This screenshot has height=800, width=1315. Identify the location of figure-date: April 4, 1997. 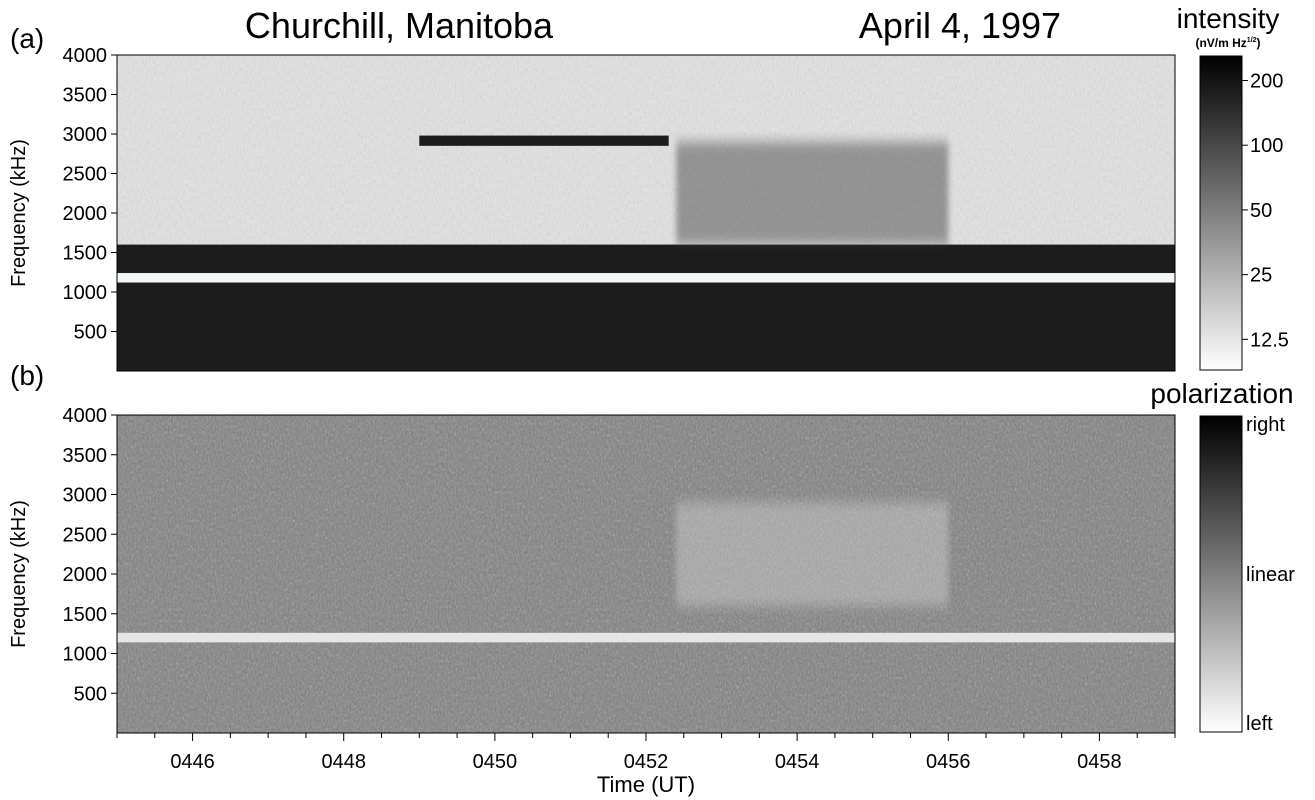
(960, 25).